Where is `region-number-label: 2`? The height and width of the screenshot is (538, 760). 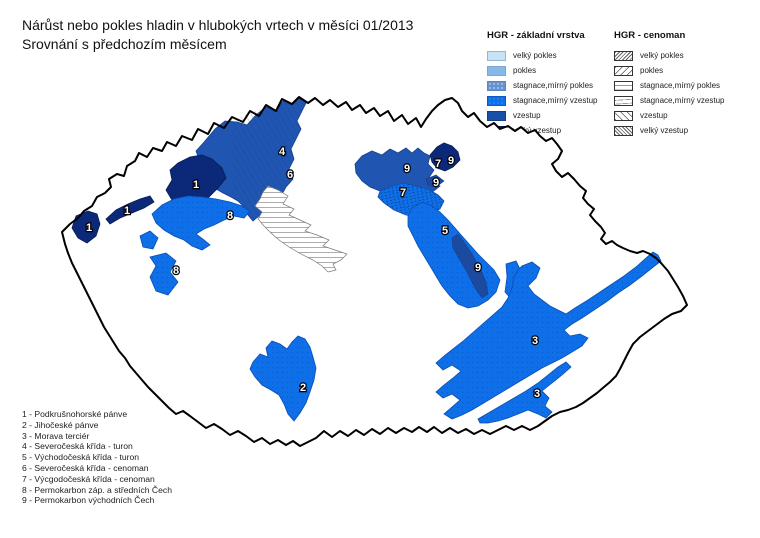 region-number-label: 2 is located at coordinates (303, 388).